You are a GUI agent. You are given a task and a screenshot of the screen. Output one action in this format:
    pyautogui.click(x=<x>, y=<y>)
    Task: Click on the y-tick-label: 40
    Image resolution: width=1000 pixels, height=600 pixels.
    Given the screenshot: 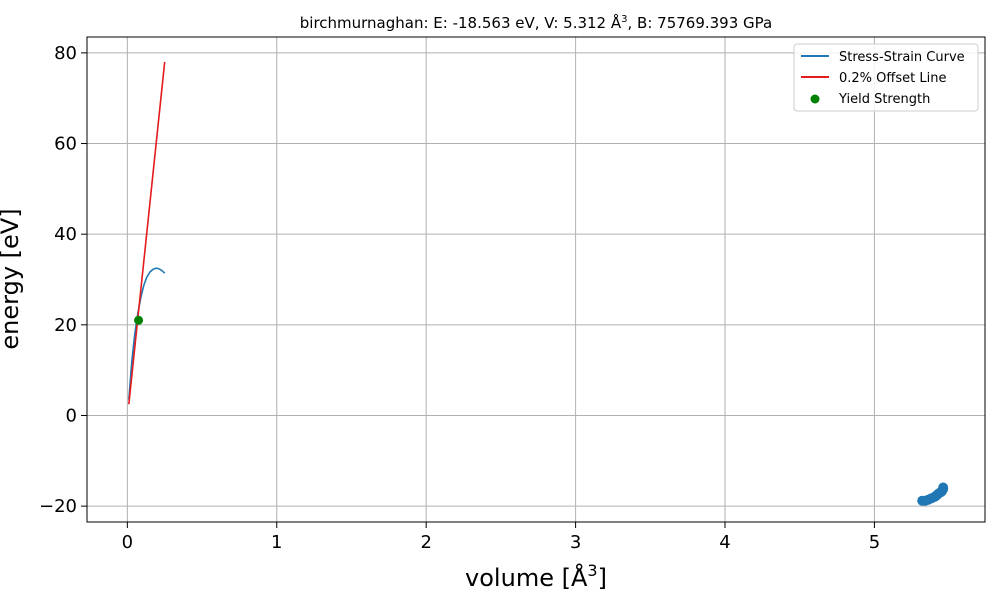 What is the action you would take?
    pyautogui.click(x=65, y=234)
    